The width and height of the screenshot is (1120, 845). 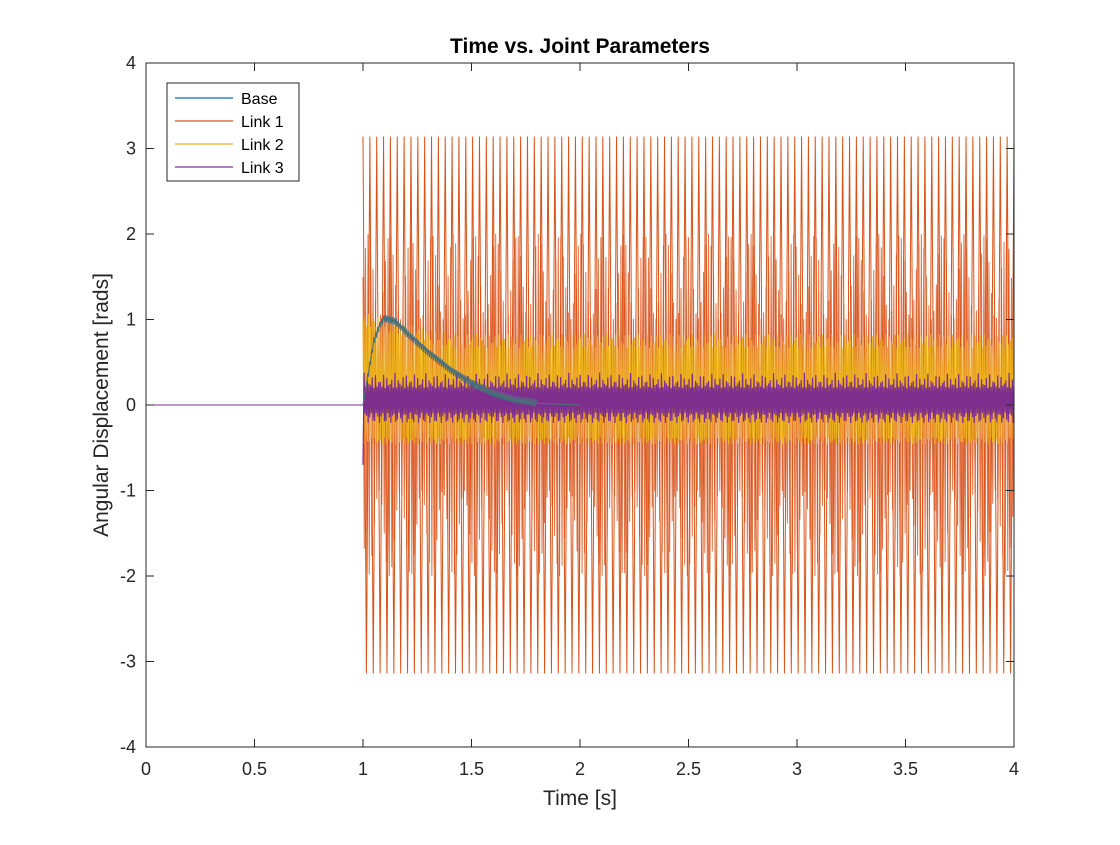 What do you see at coordinates (797, 769) in the screenshot?
I see `x-tick-label: 3` at bounding box center [797, 769].